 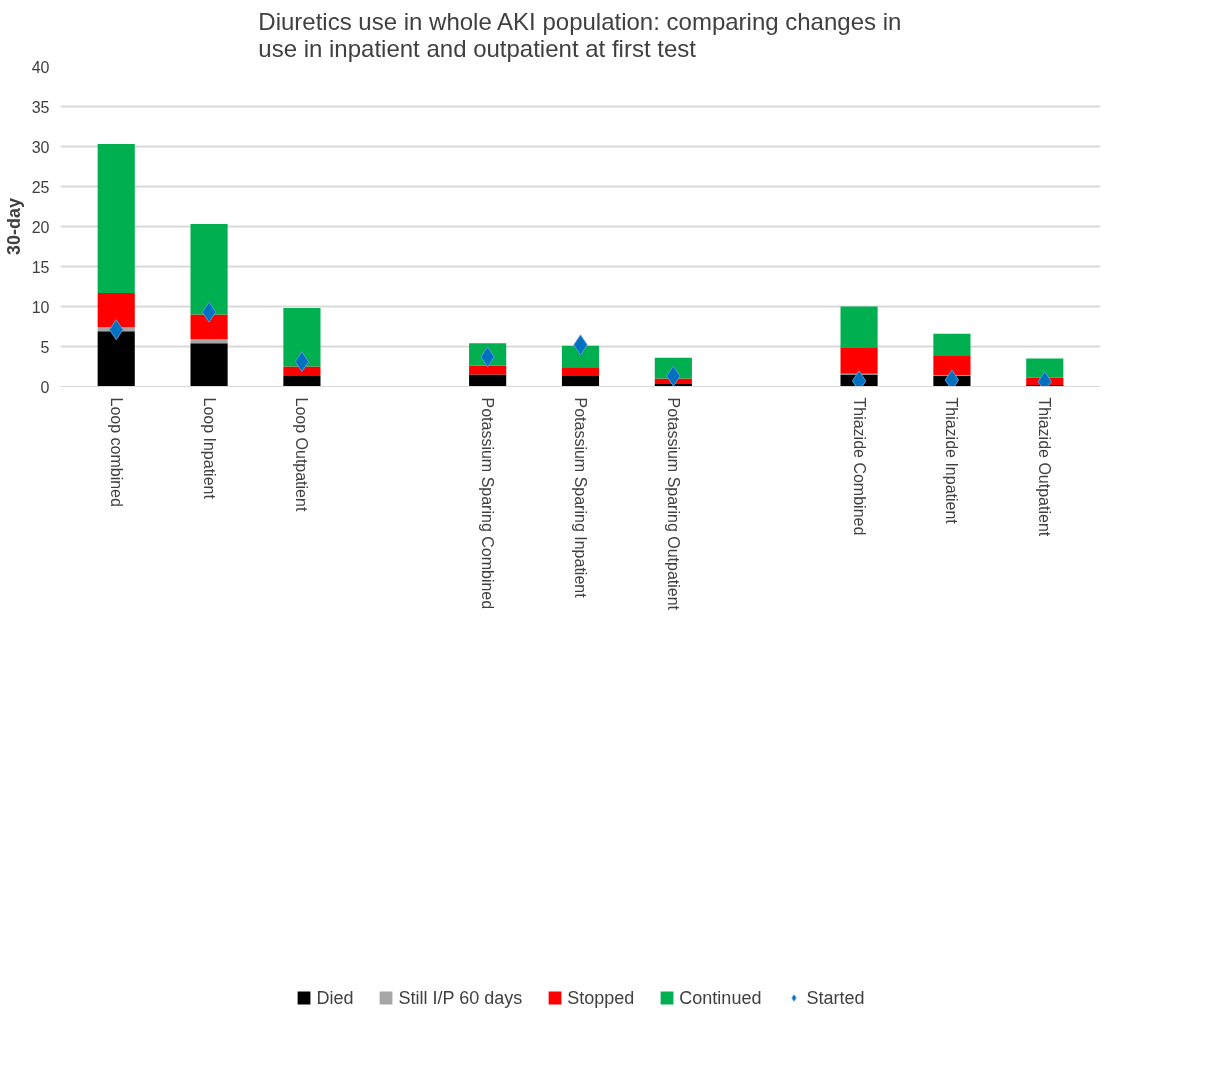 I want to click on x-tick-label: Loop Inpatient, so click(x=209, y=448).